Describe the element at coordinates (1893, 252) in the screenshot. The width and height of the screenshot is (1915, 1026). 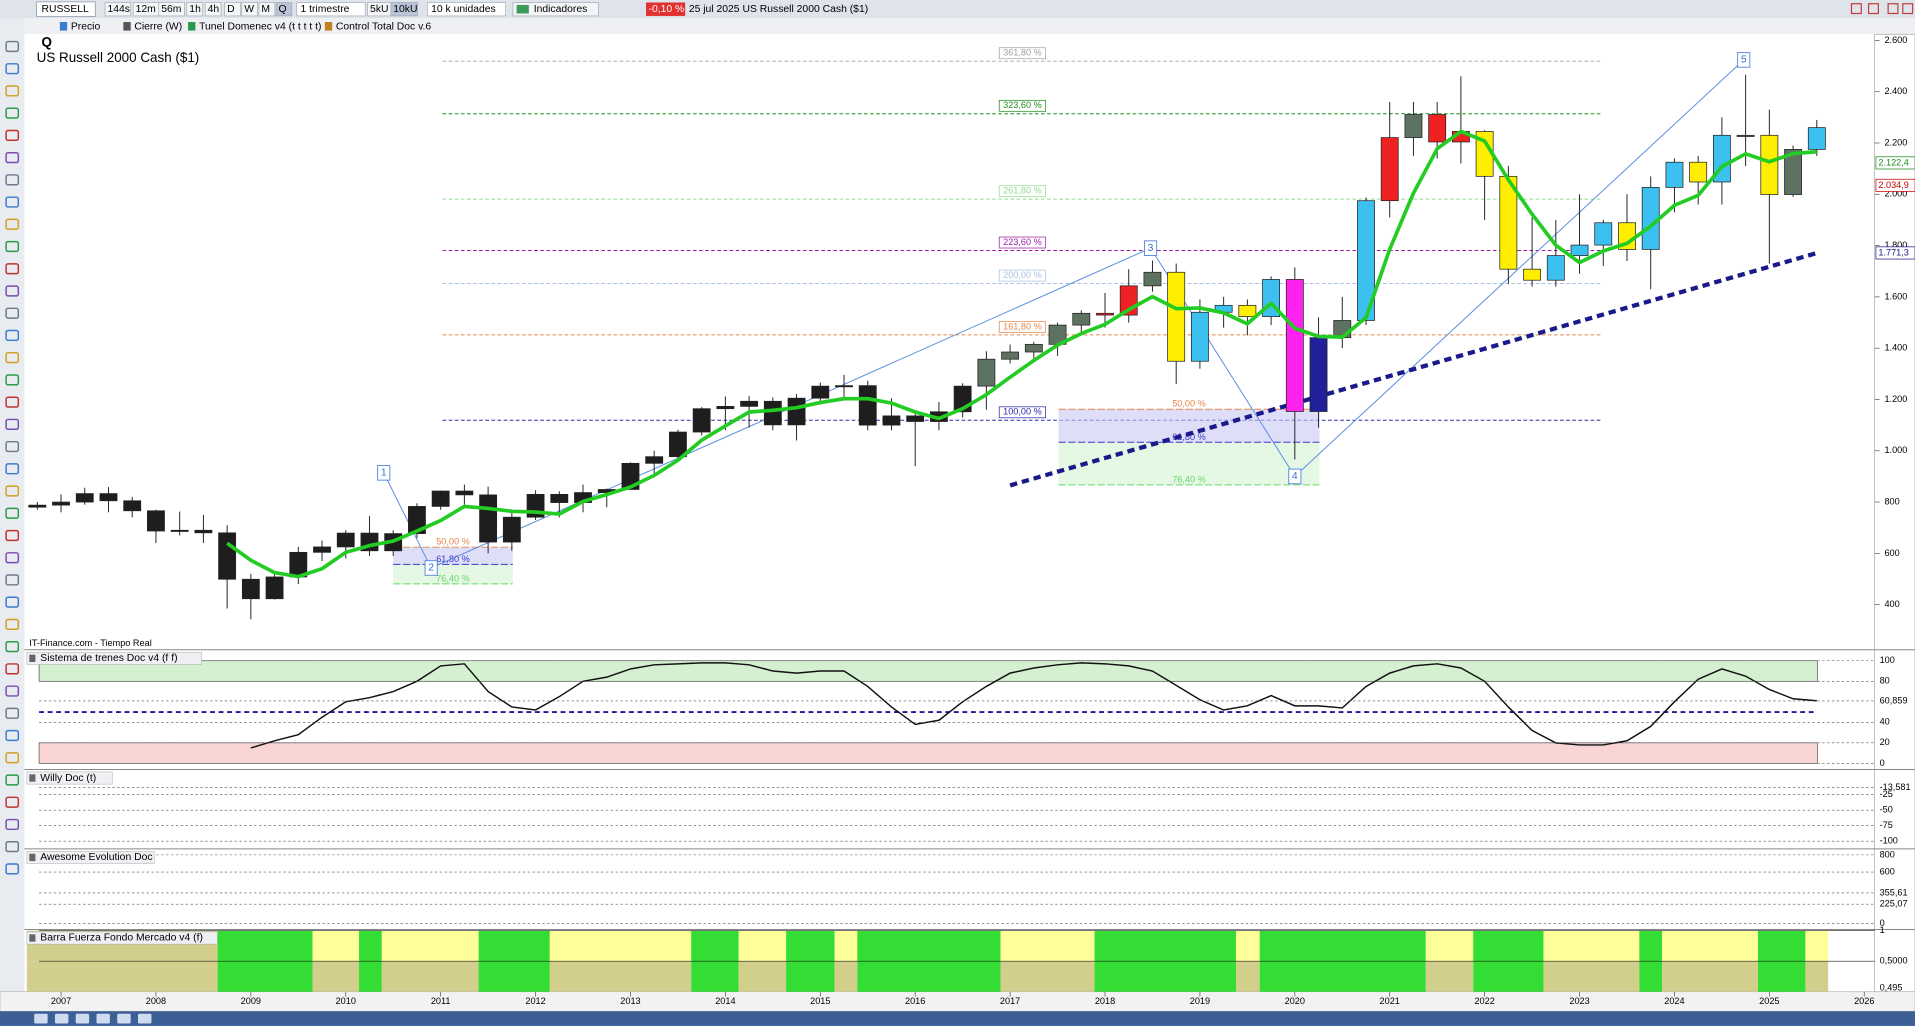
I see `price-label: 1.771,3` at that location.